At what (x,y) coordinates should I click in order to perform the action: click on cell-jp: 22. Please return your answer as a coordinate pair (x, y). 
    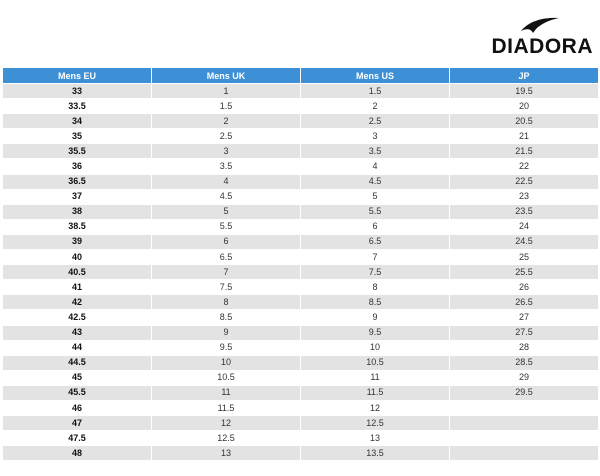
    Looking at the image, I should click on (524, 166).